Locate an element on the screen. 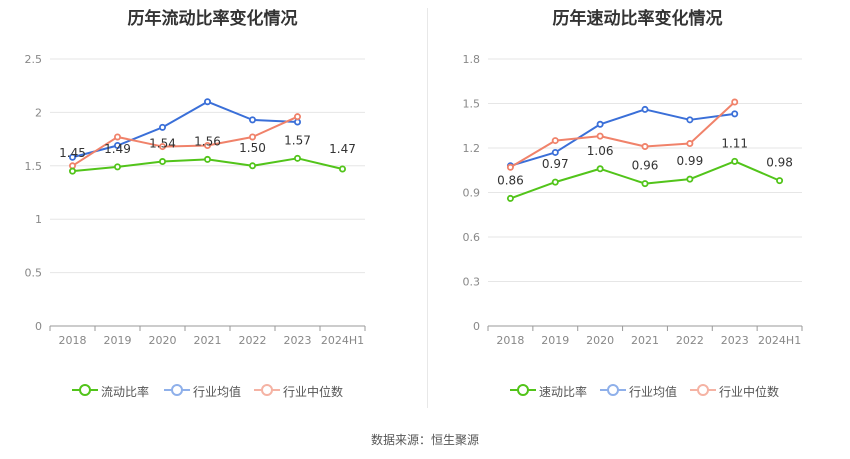  y-tick-label: 1 is located at coordinates (38, 219).